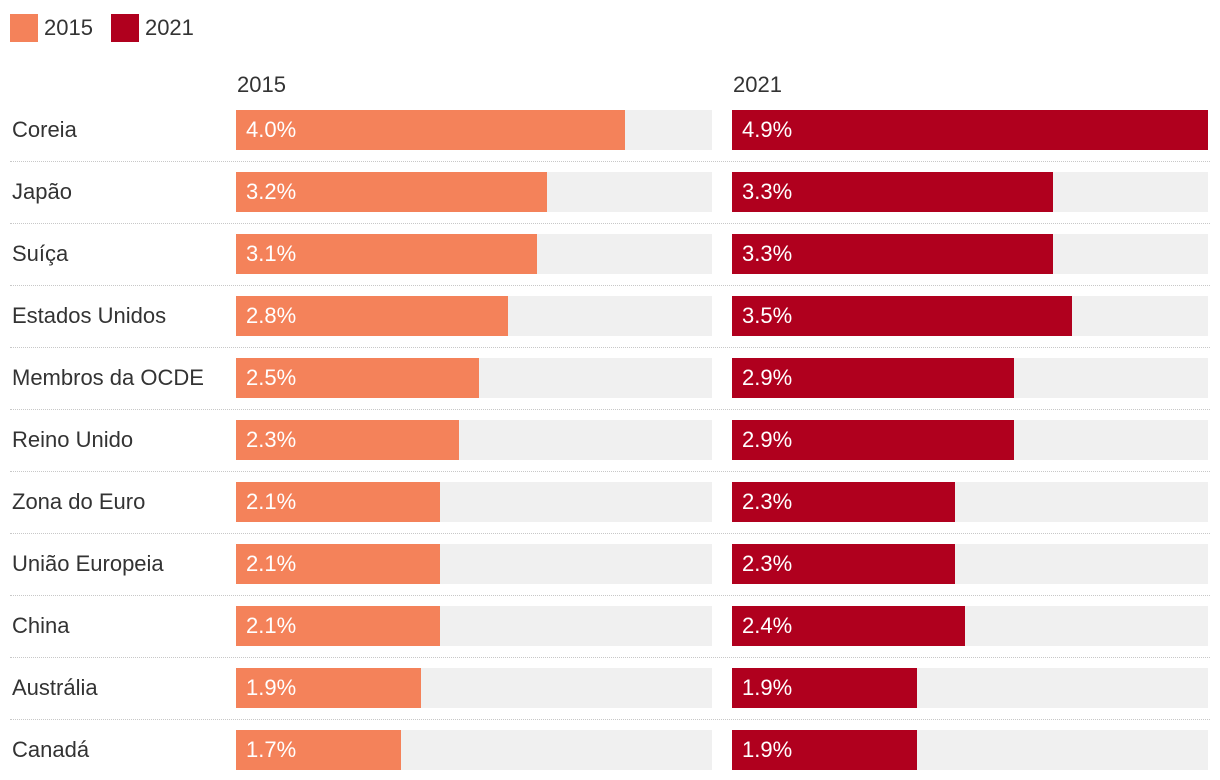 Image resolution: width=1220 pixels, height=780 pixels. I want to click on legend-item-2021: 2021, so click(152, 28).